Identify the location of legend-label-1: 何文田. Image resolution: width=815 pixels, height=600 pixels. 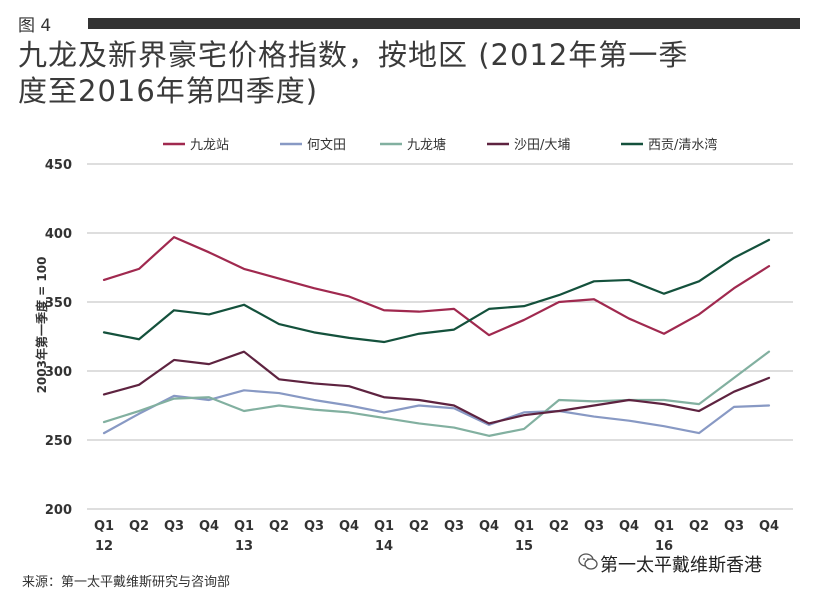
(326, 145).